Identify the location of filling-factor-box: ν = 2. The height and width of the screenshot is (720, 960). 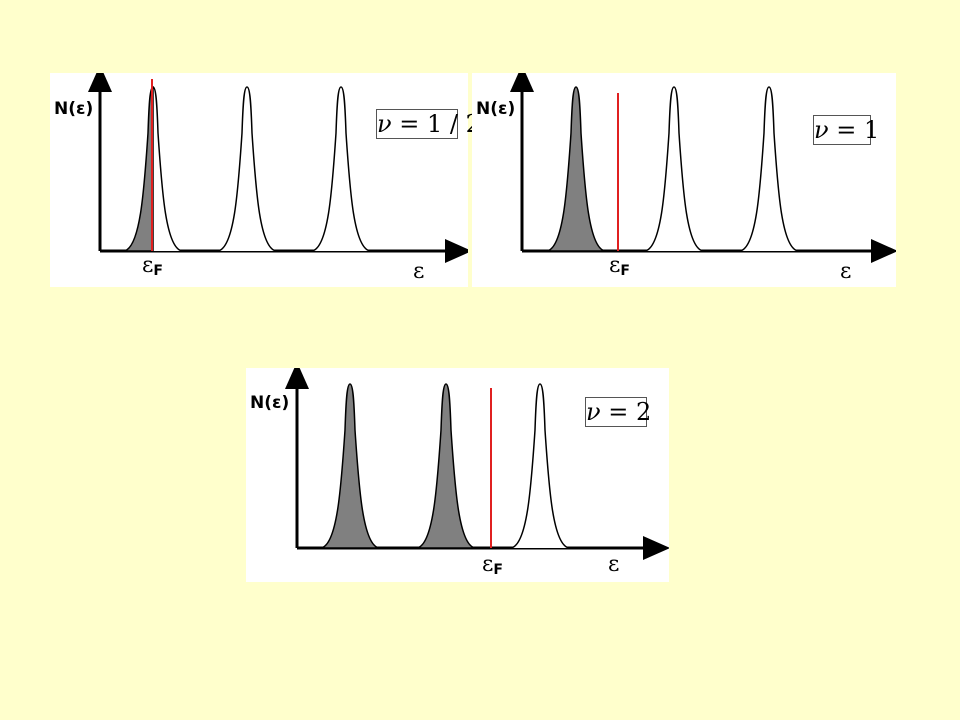
(618, 412).